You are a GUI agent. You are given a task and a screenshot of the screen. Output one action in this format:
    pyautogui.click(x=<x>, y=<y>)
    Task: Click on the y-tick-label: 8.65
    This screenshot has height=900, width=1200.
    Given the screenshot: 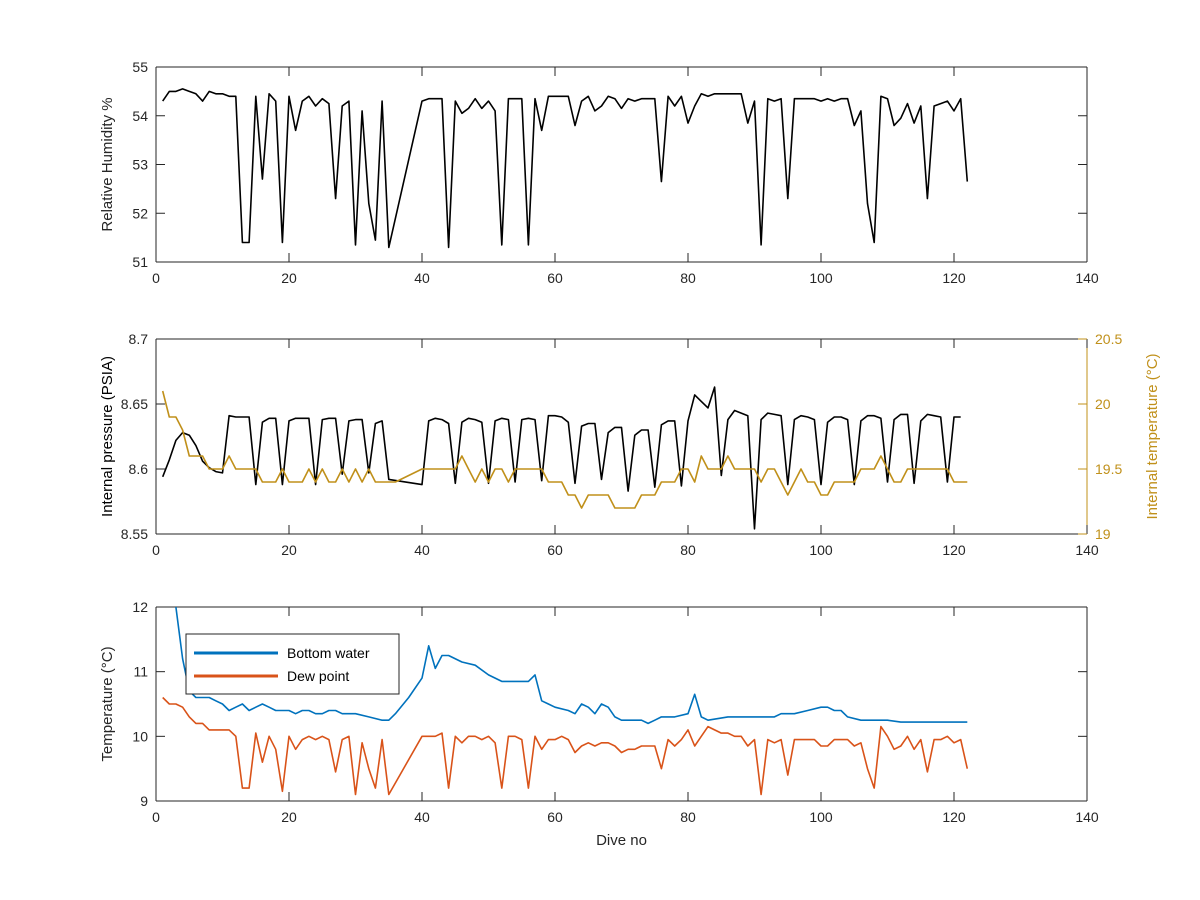 What is the action you would take?
    pyautogui.click(x=134, y=404)
    